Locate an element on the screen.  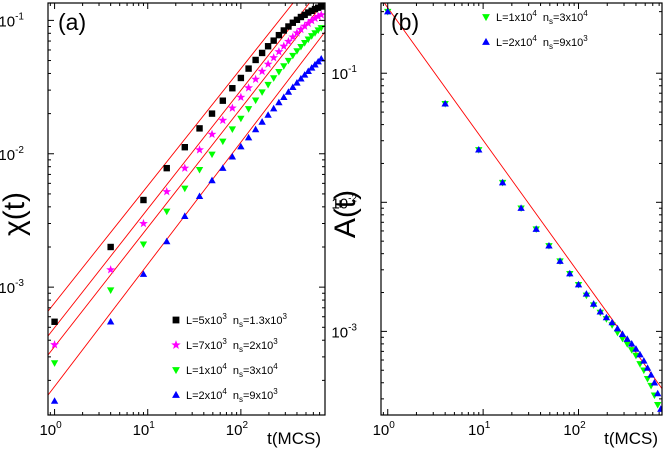
legend-item: L=5x103 ns=1.3x103 is located at coordinates (229, 320).